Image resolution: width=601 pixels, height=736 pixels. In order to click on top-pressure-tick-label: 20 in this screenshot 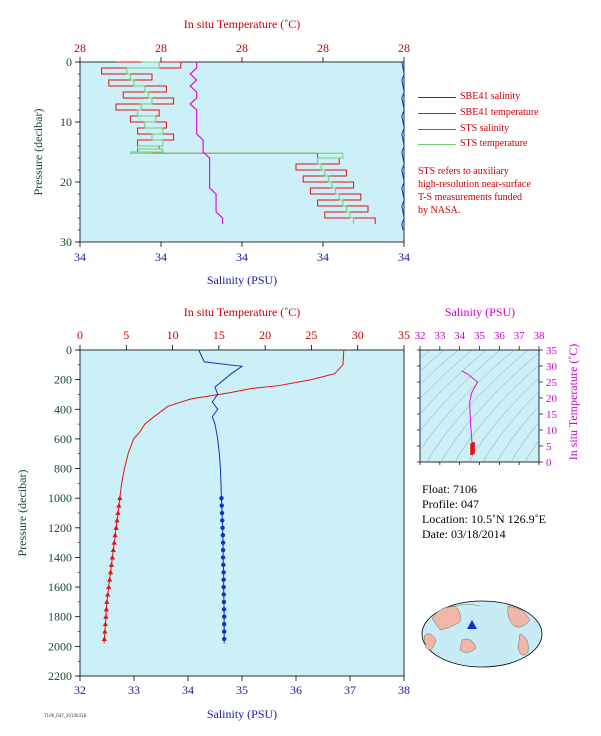, I will do `click(66, 182)`.